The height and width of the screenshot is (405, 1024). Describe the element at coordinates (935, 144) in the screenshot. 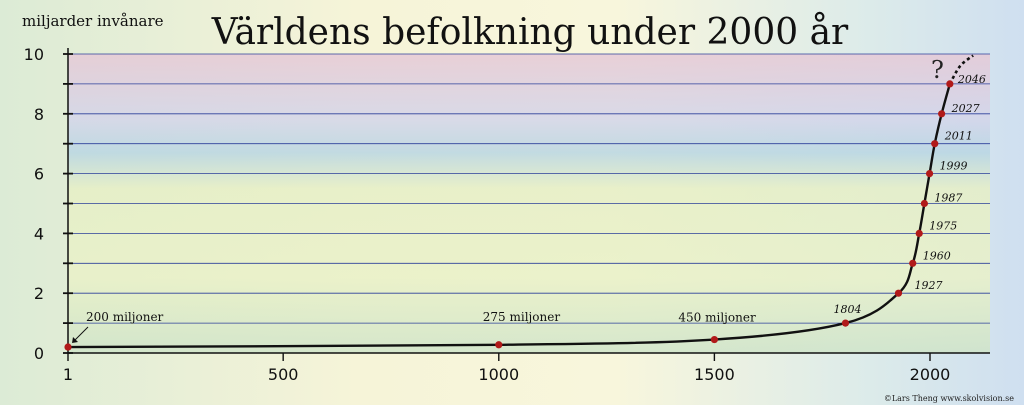

I see `data-point-2011` at that location.